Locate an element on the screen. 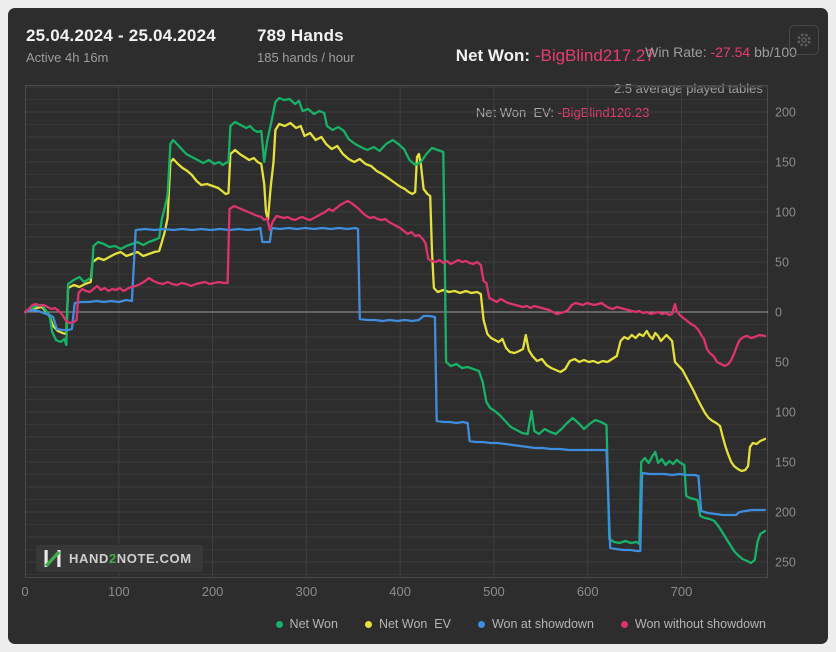 Image resolution: width=836 pixels, height=652 pixels. legend-label: Won at showdown is located at coordinates (542, 624).